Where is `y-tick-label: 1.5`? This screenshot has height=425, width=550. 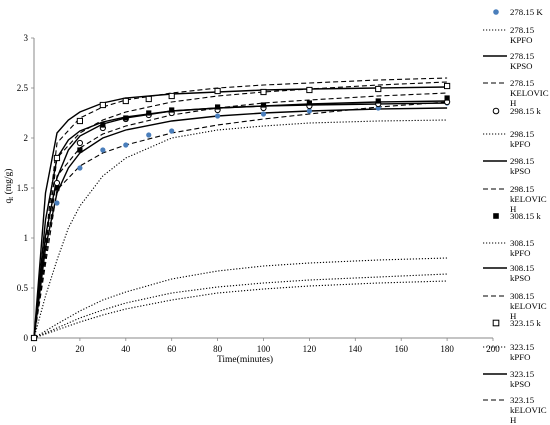
y-tick-label: 1.5 is located at coordinates (23, 188).